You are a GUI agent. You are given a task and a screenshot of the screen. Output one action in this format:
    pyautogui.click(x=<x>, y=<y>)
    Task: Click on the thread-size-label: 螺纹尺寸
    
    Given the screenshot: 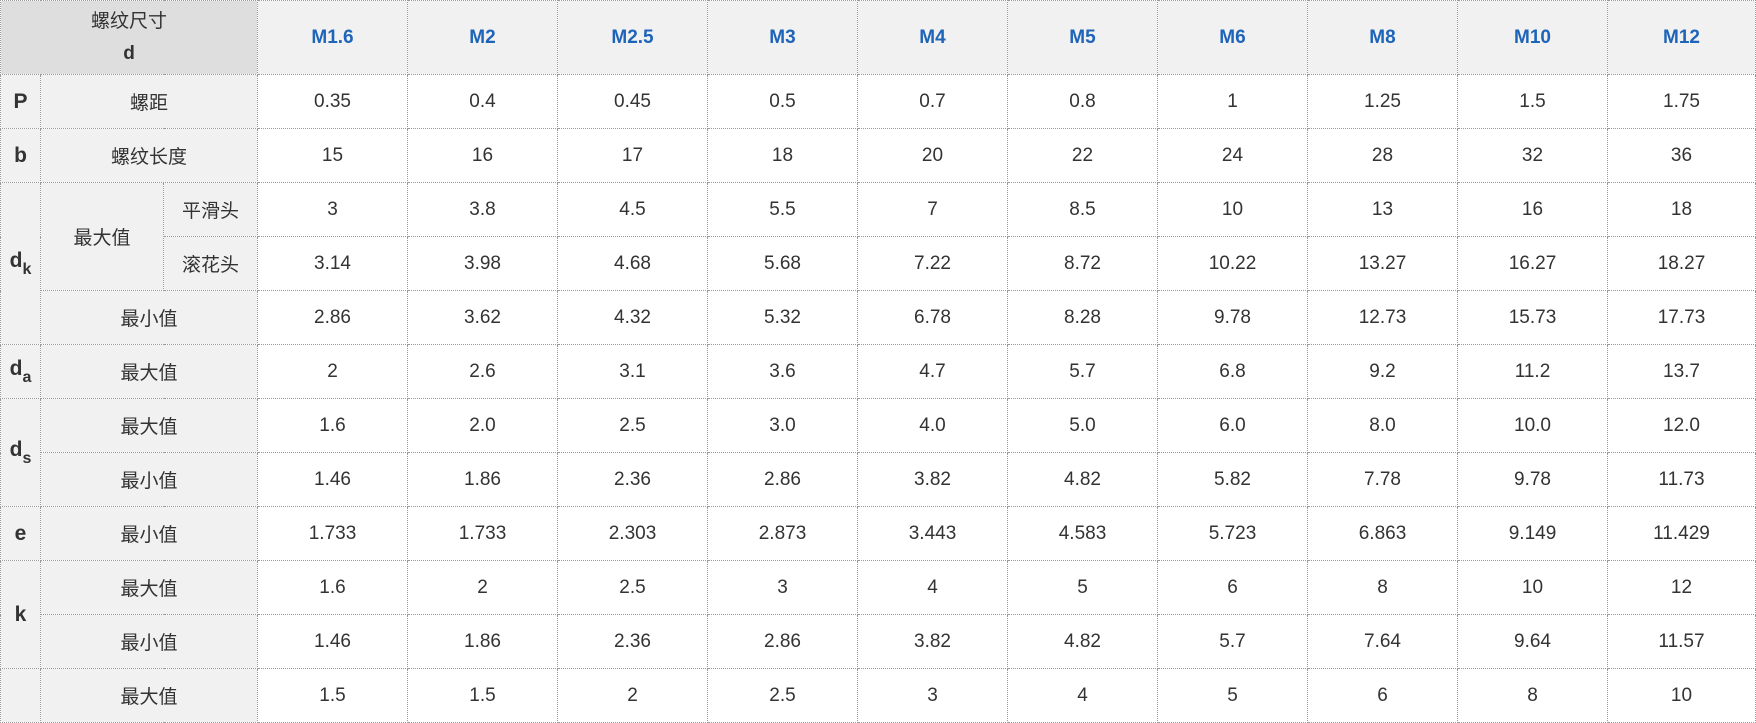 What is the action you would take?
    pyautogui.click(x=128, y=21)
    